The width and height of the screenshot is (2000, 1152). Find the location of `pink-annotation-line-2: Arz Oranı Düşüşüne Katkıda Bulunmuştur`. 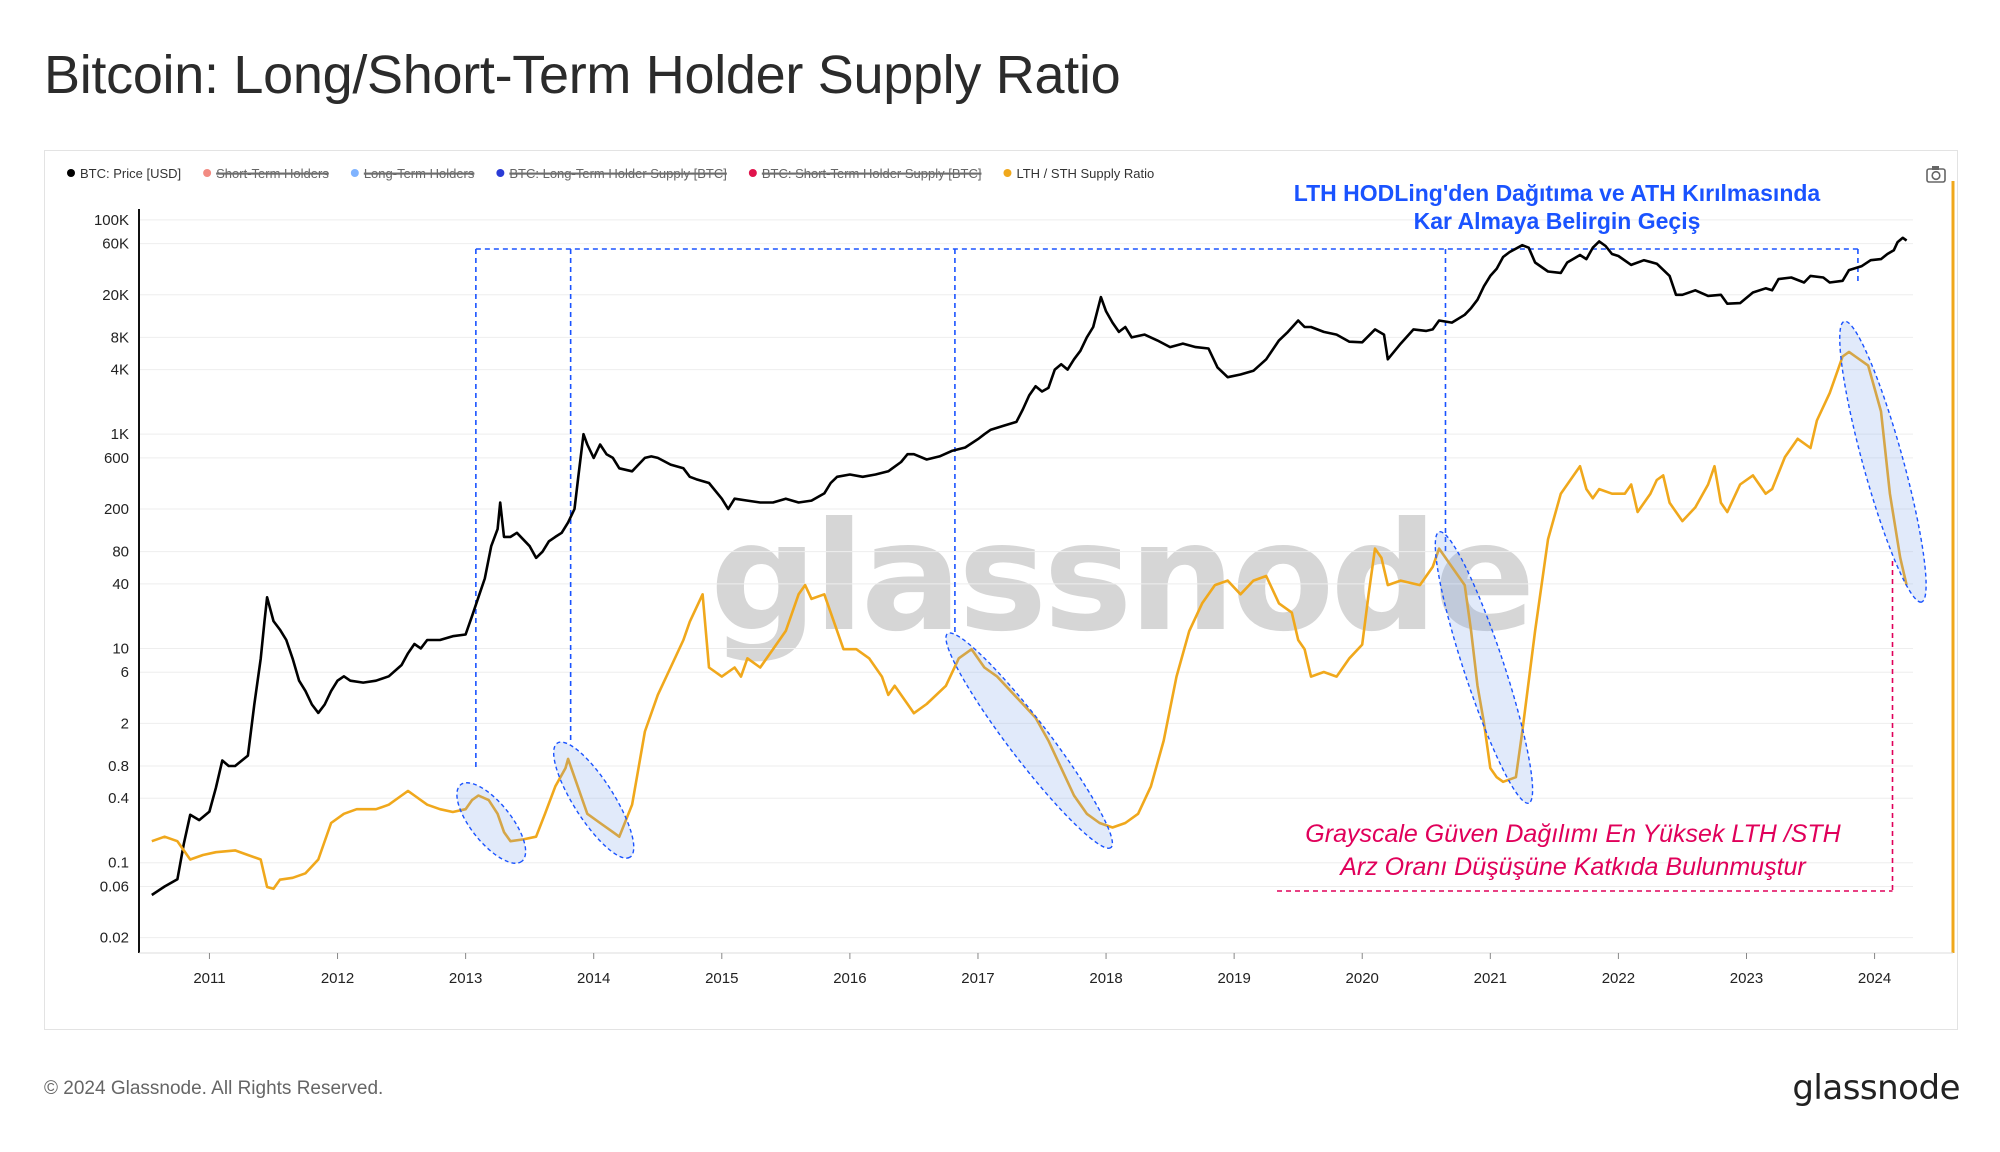

pink-annotation-line-2: Arz Oranı Düşüşüne Katkıda Bulunmuştur is located at coordinates (1572, 867).